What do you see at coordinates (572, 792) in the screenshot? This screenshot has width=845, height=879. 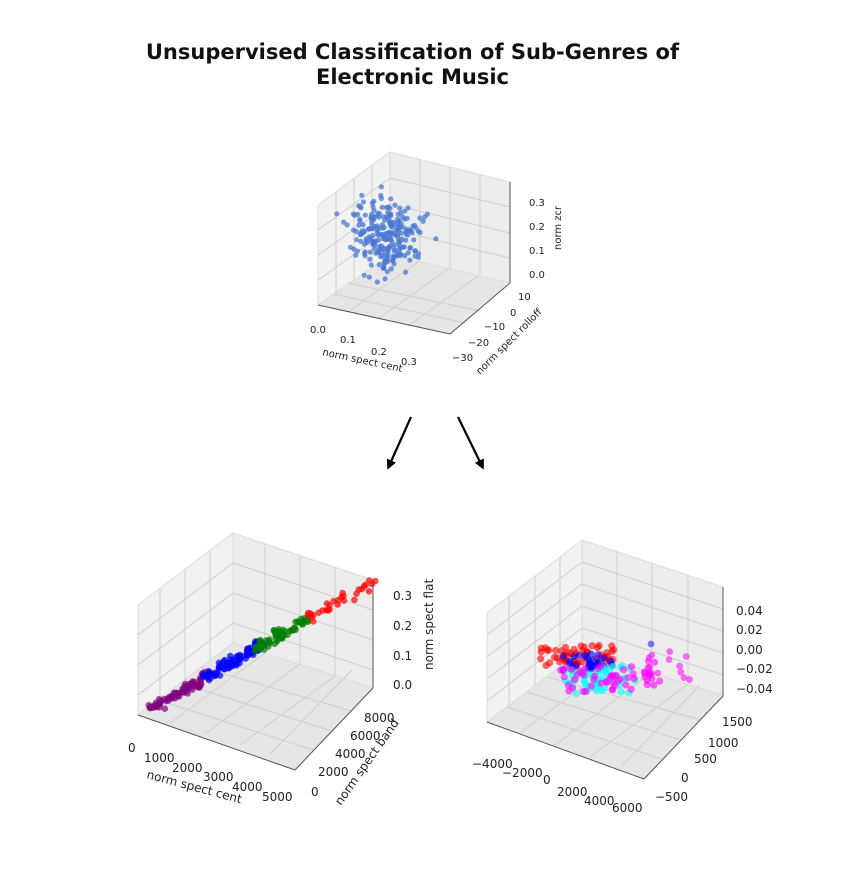 I see `right-x-tick-3: 2000` at bounding box center [572, 792].